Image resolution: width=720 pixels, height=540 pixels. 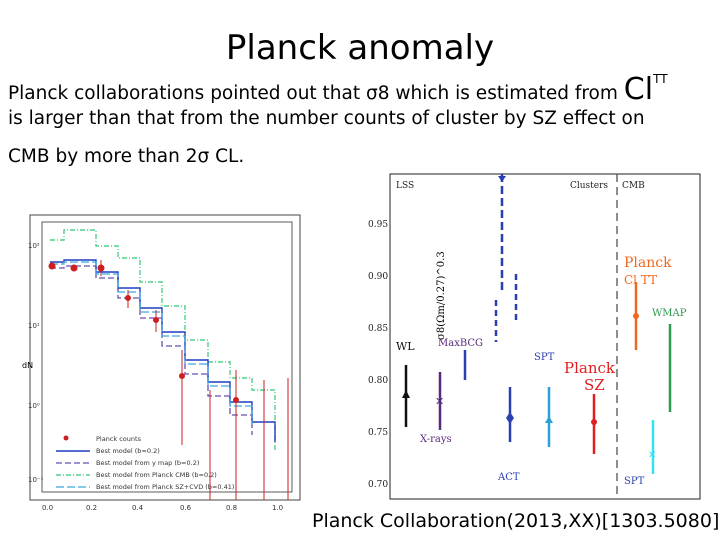 What do you see at coordinates (640, 280) in the screenshot?
I see `right-label-cl: Cl TT` at bounding box center [640, 280].